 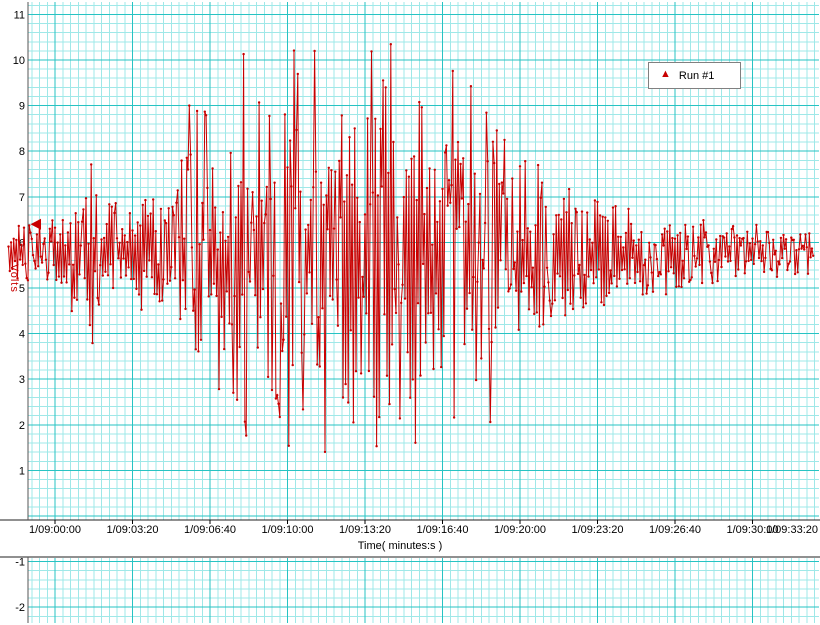 What do you see at coordinates (19, 15) in the screenshot?
I see `y-tick-label: 11` at bounding box center [19, 15].